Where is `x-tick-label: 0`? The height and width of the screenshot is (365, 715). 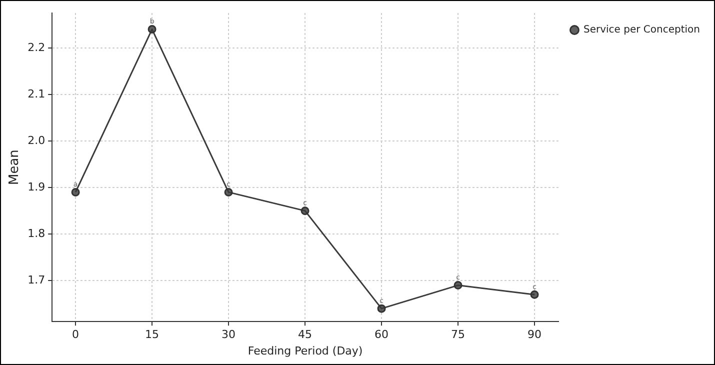 x-tick-label: 0 is located at coordinates (76, 335).